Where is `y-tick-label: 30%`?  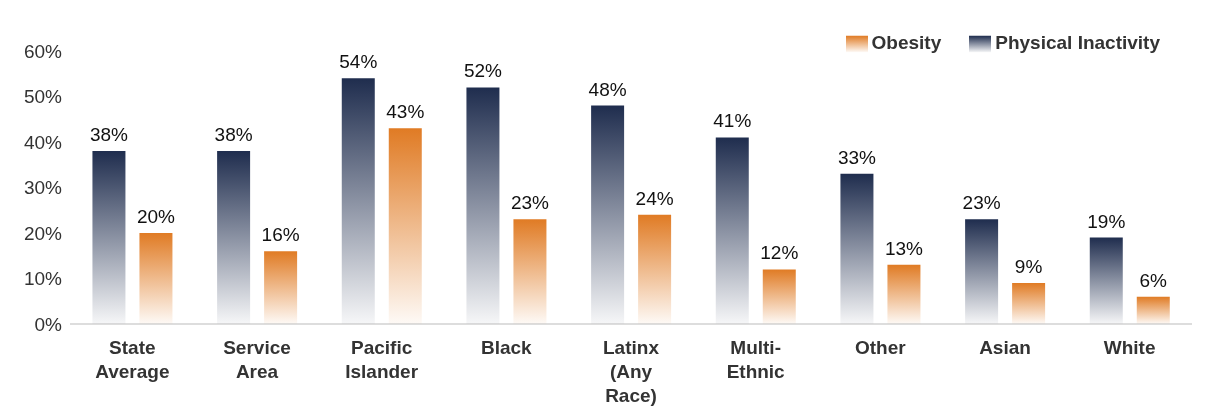 y-tick-label: 30% is located at coordinates (43, 188).